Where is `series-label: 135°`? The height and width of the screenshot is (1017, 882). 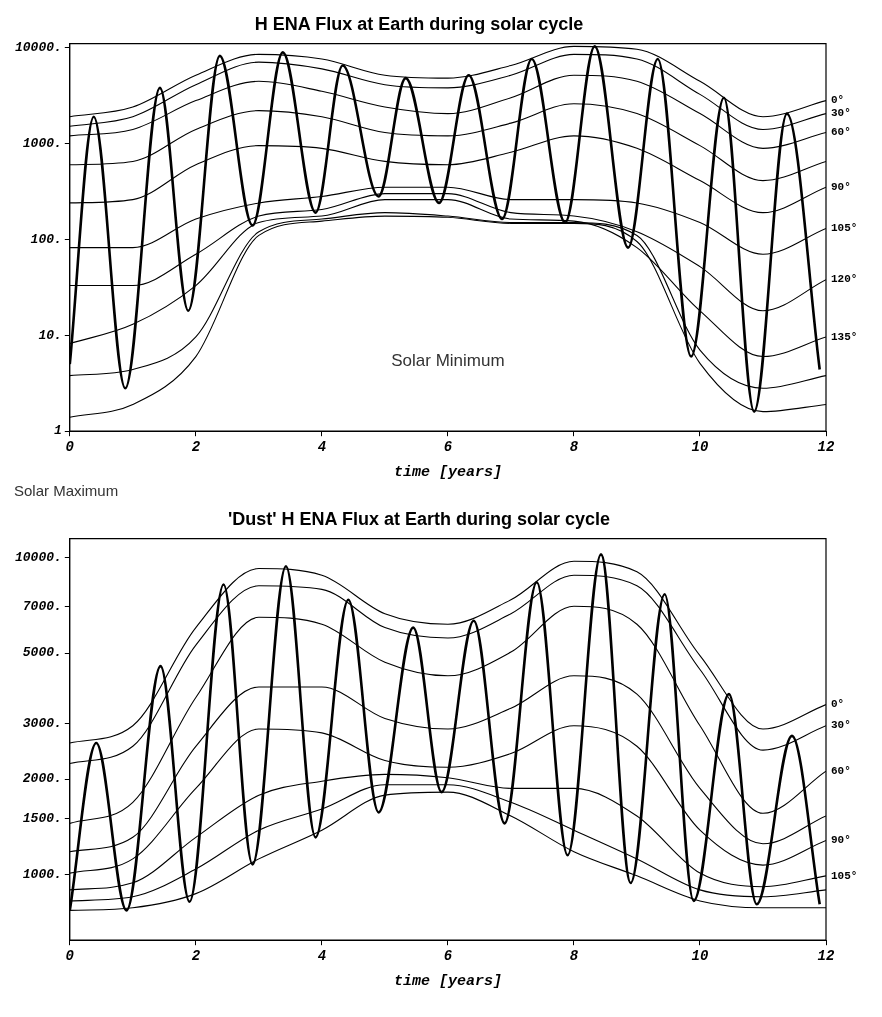
series-label: 135° is located at coordinates (844, 336).